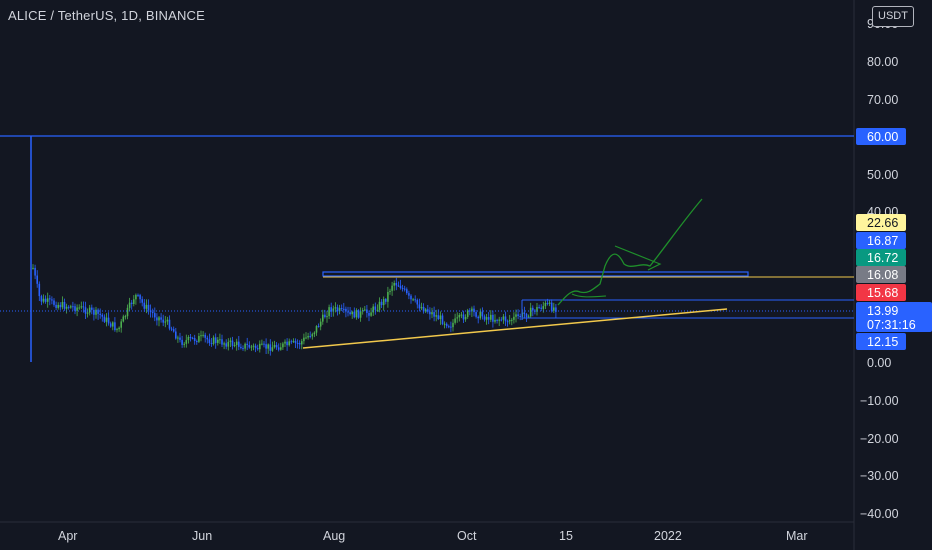  I want to click on resistance-zone, so click(535, 274).